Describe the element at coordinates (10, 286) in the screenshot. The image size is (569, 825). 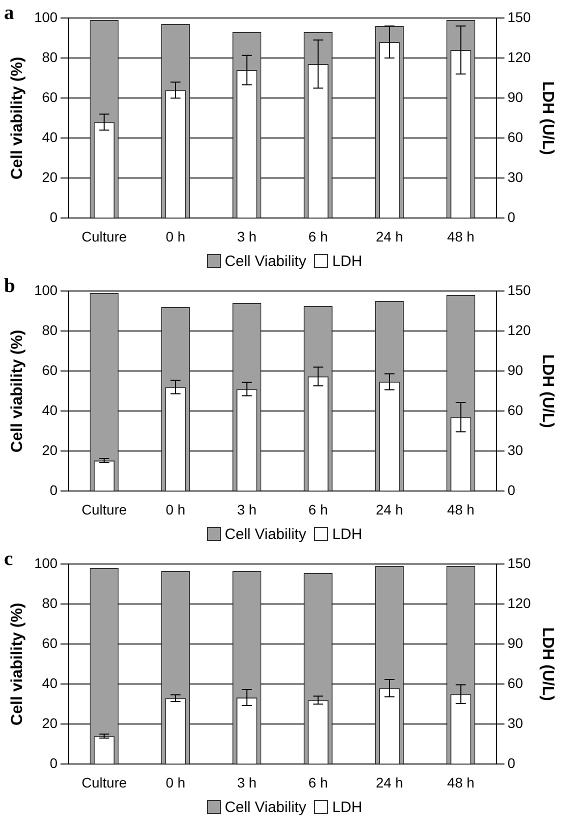
I see `chart-title: b` at that location.